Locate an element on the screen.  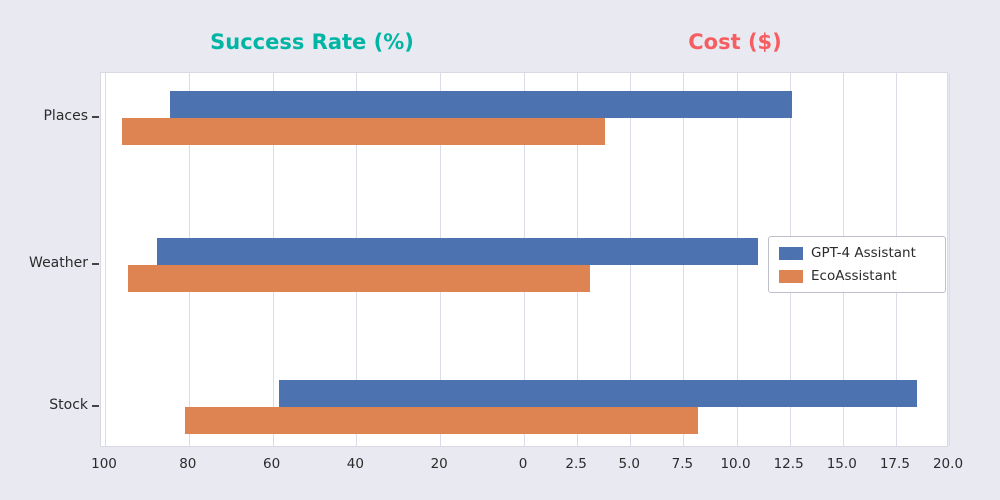
x-tick-label: 100 is located at coordinates (104, 464).